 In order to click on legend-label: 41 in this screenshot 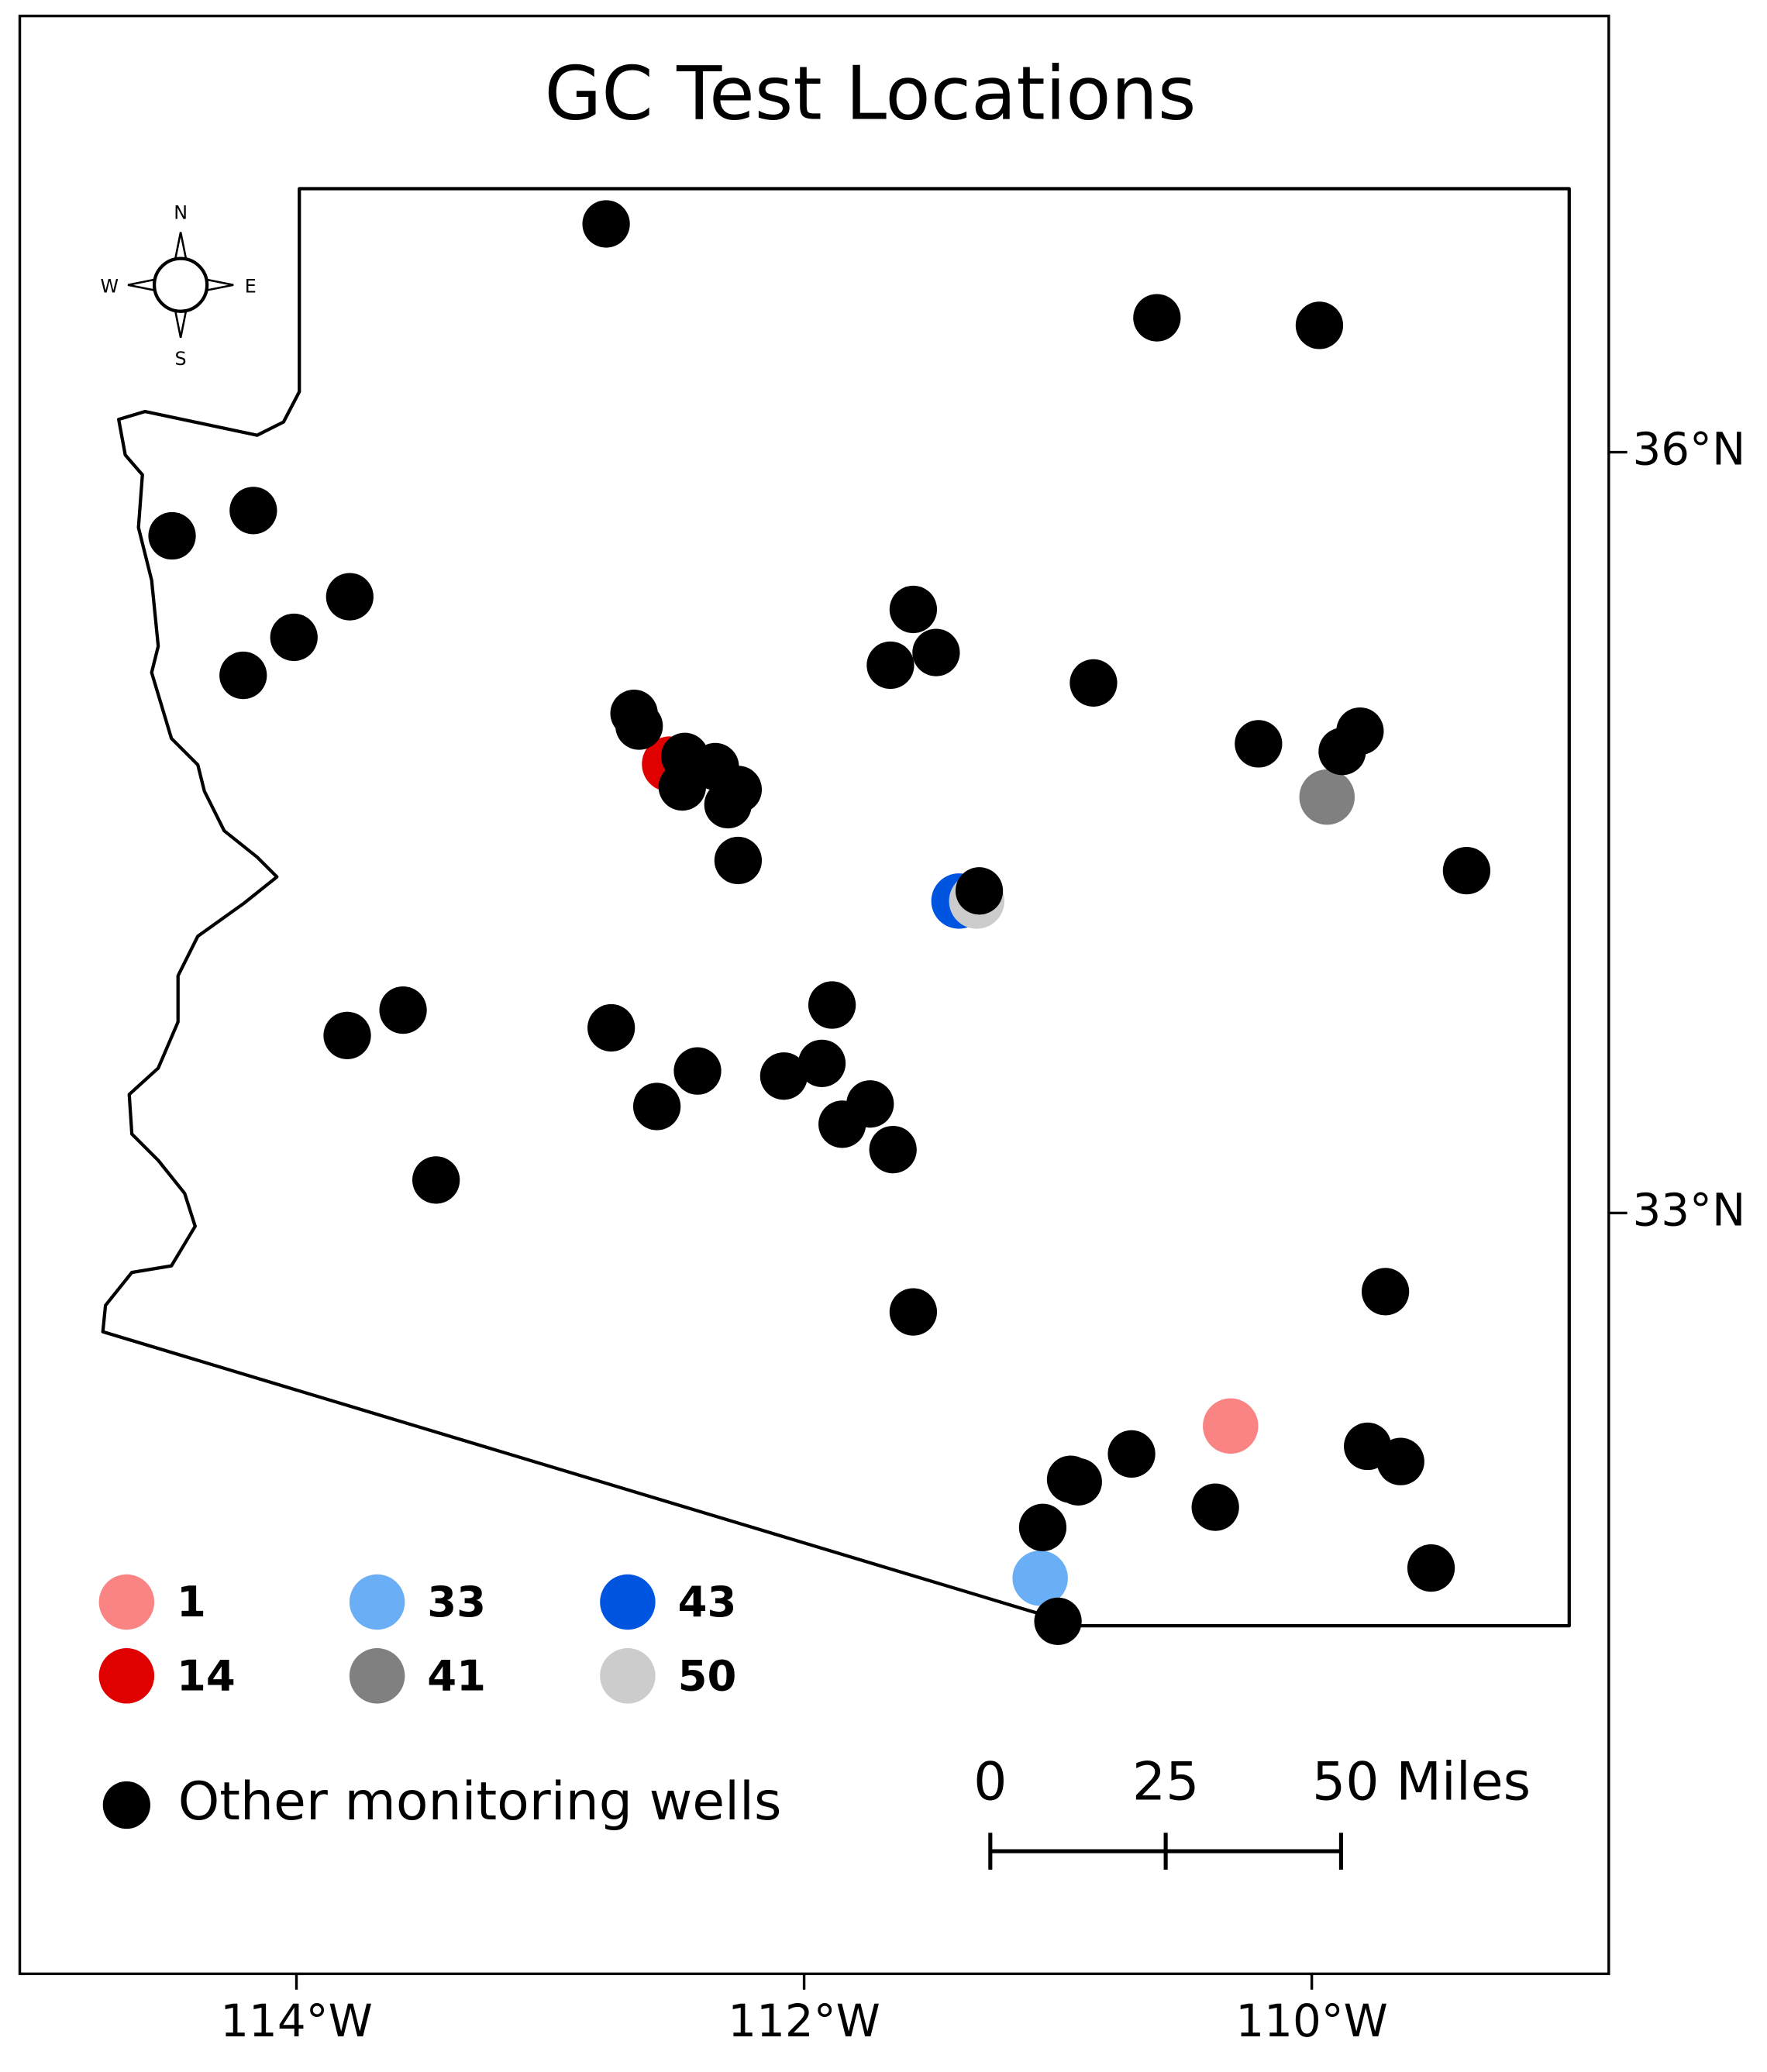, I will do `click(456, 1675)`.